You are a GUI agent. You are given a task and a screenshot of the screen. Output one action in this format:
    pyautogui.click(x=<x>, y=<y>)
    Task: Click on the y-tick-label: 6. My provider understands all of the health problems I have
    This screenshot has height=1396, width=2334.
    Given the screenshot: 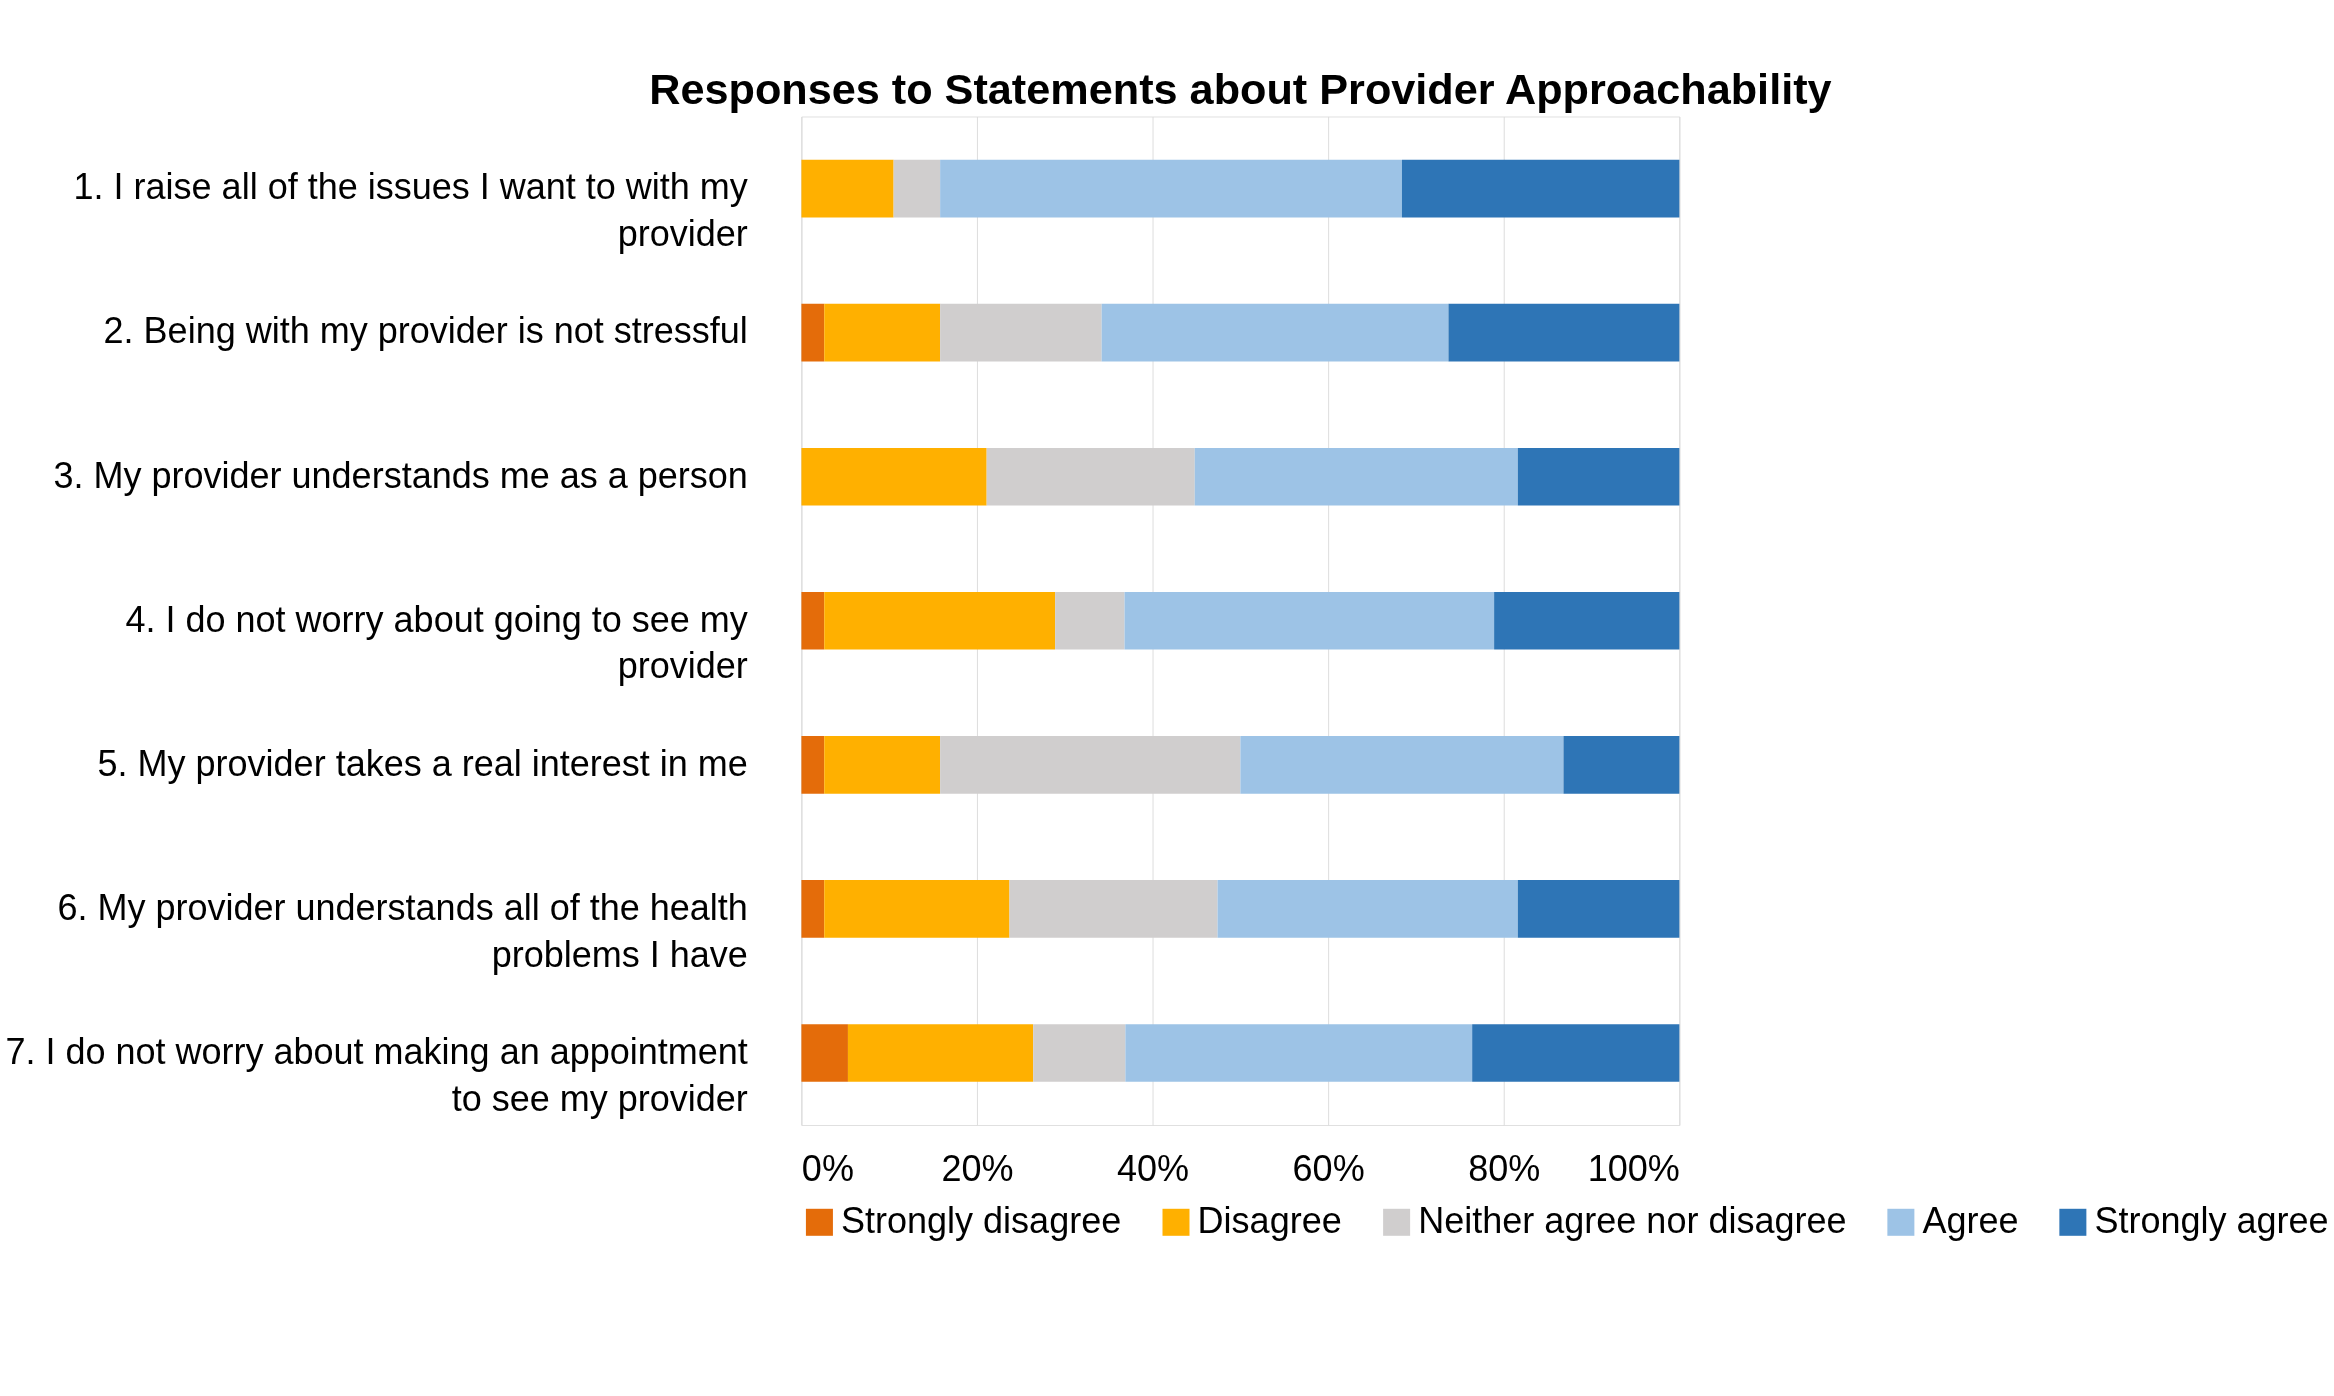 What is the action you would take?
    pyautogui.click(x=402, y=930)
    